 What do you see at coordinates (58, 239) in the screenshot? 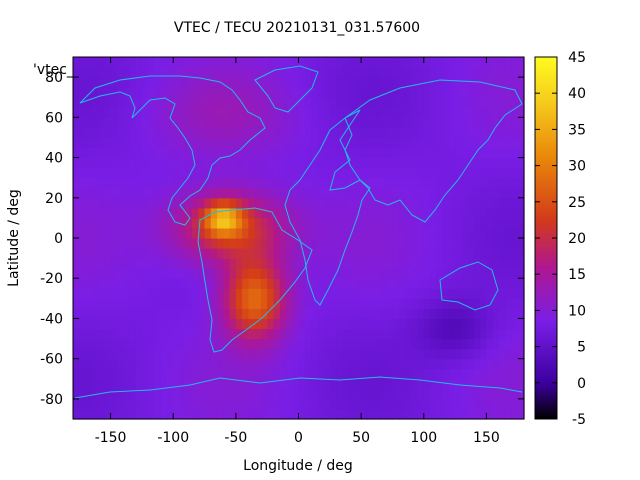
I see `y-tick-label: 0` at bounding box center [58, 239].